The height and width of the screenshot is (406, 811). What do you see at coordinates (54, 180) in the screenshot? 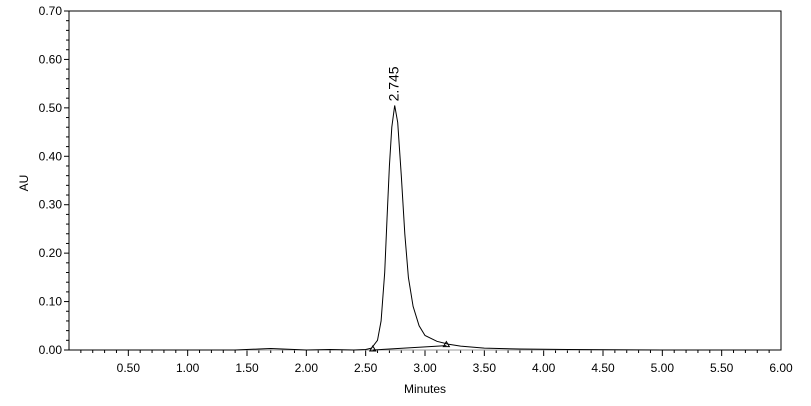
I see `y-axis-ticks: 0.00 0.10 0.20 0.30 0.40 0.50 0.60 0.70` at bounding box center [54, 180].